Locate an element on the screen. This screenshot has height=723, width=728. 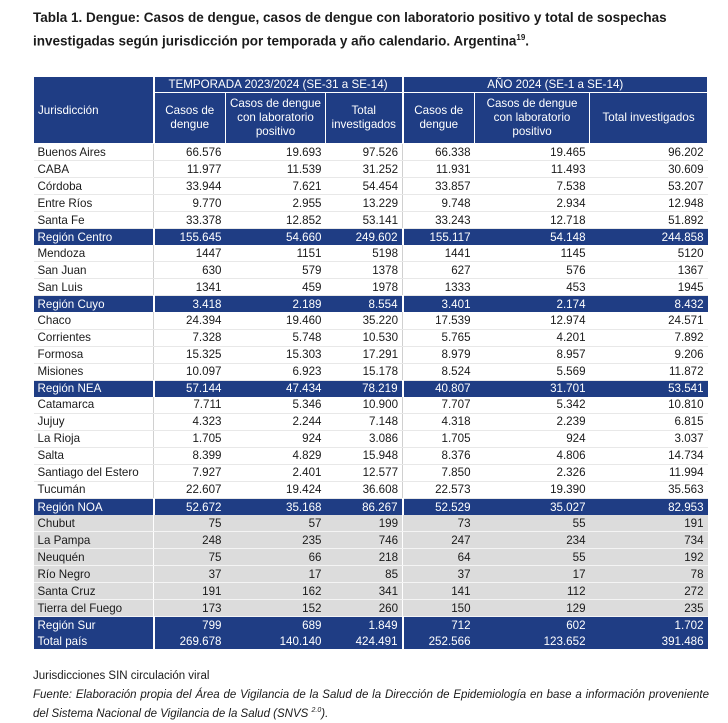
value-cell: 12.974 is located at coordinates (532, 321).